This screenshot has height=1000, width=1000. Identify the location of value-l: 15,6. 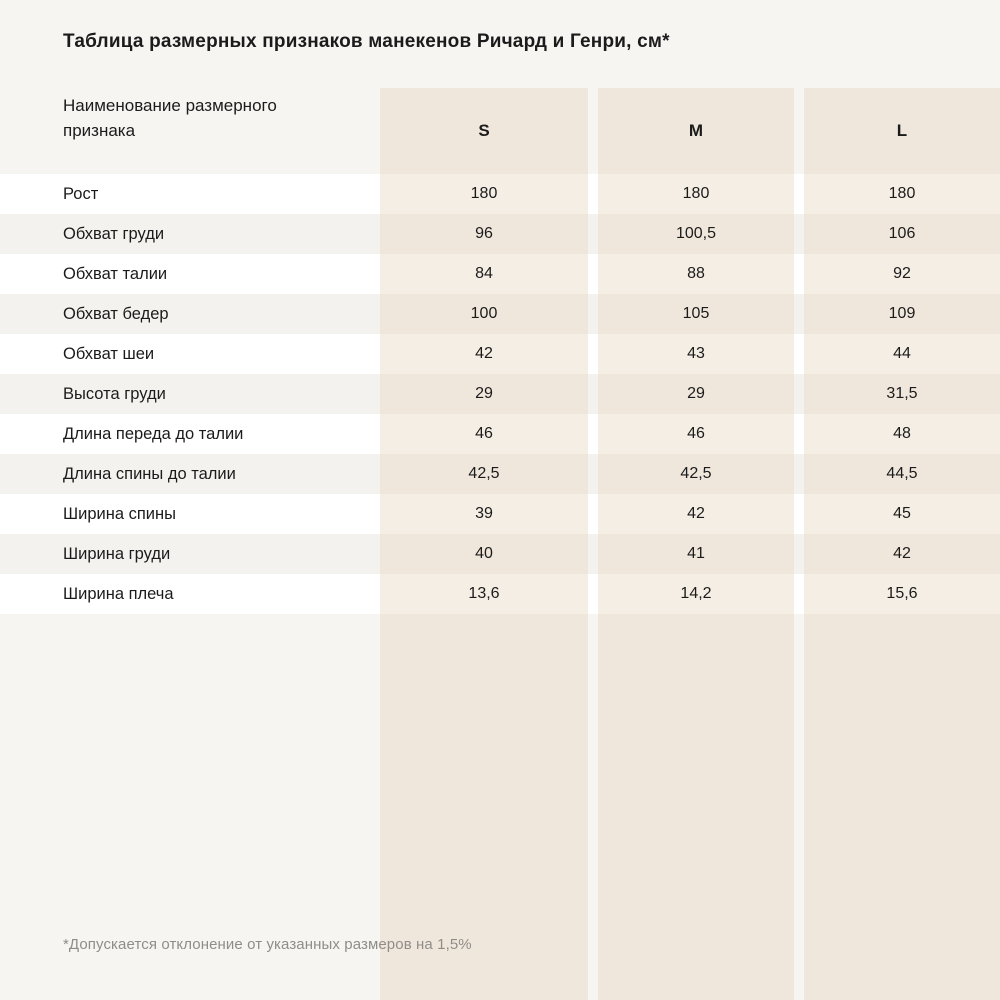
(902, 594).